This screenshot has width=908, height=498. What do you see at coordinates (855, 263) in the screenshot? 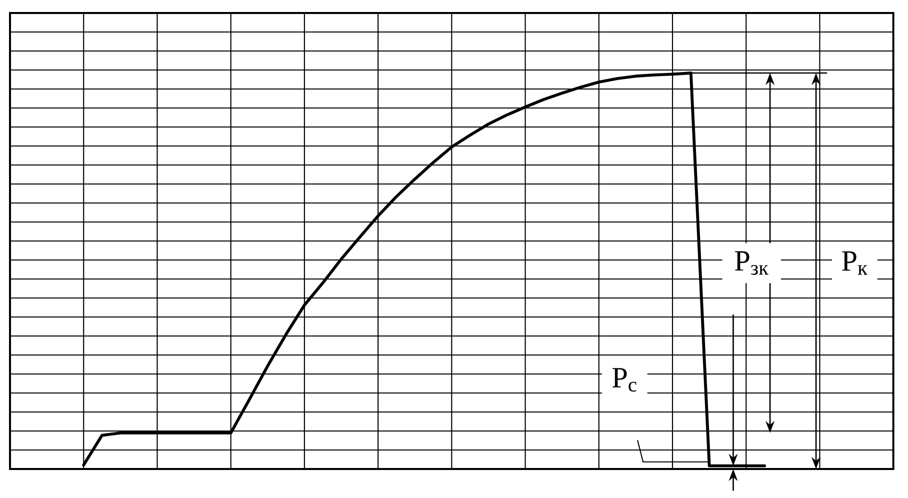
I see `text: P$_{к}$` at bounding box center [855, 263].